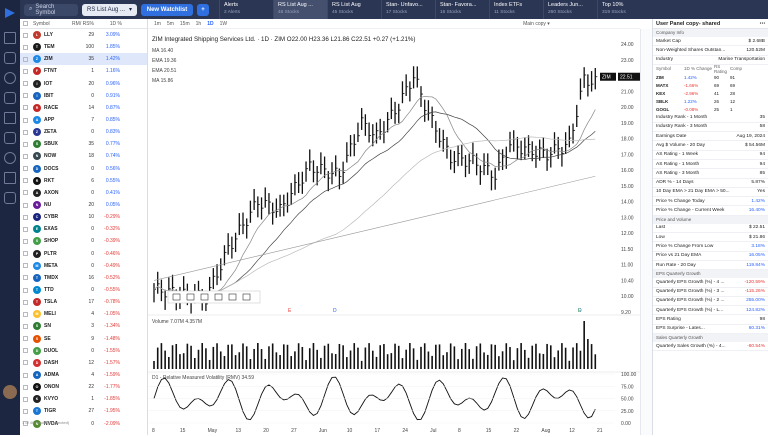 Image resolution: width=768 pixels, height=437 pixels. Describe the element at coordinates (462, 9) in the screenshot. I see `tab-4: Stan- Favora... 16 Stocks` at that location.